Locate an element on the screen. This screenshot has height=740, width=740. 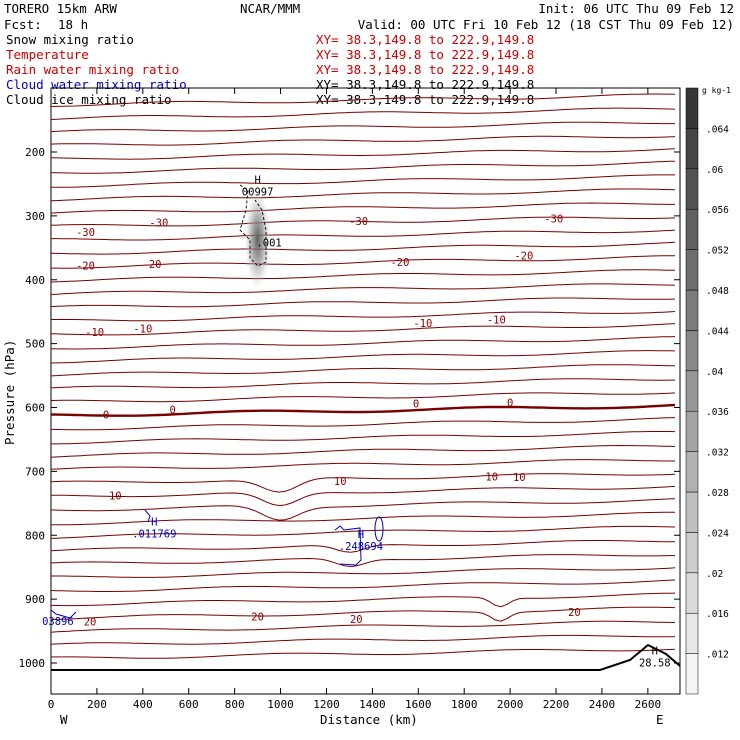
colorbar-label: .024 is located at coordinates (717, 533).